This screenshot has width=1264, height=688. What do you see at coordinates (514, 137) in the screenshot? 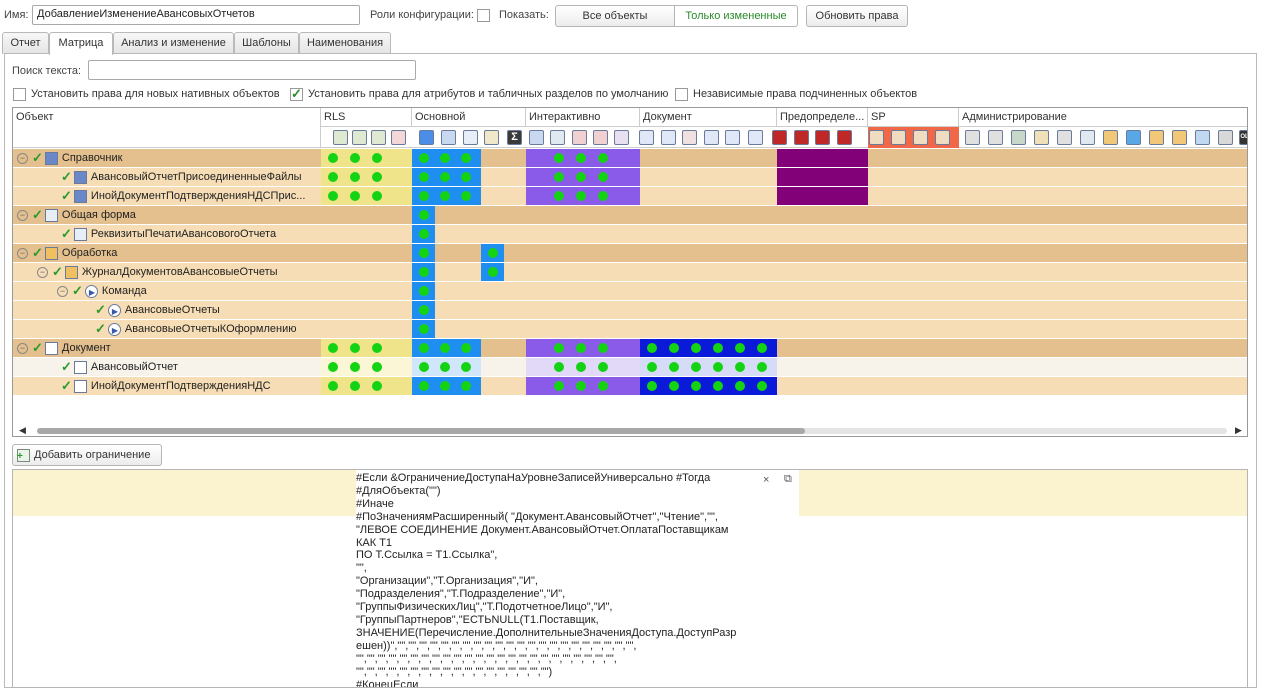
I see `main-sum-icon: Σ` at bounding box center [514, 137].